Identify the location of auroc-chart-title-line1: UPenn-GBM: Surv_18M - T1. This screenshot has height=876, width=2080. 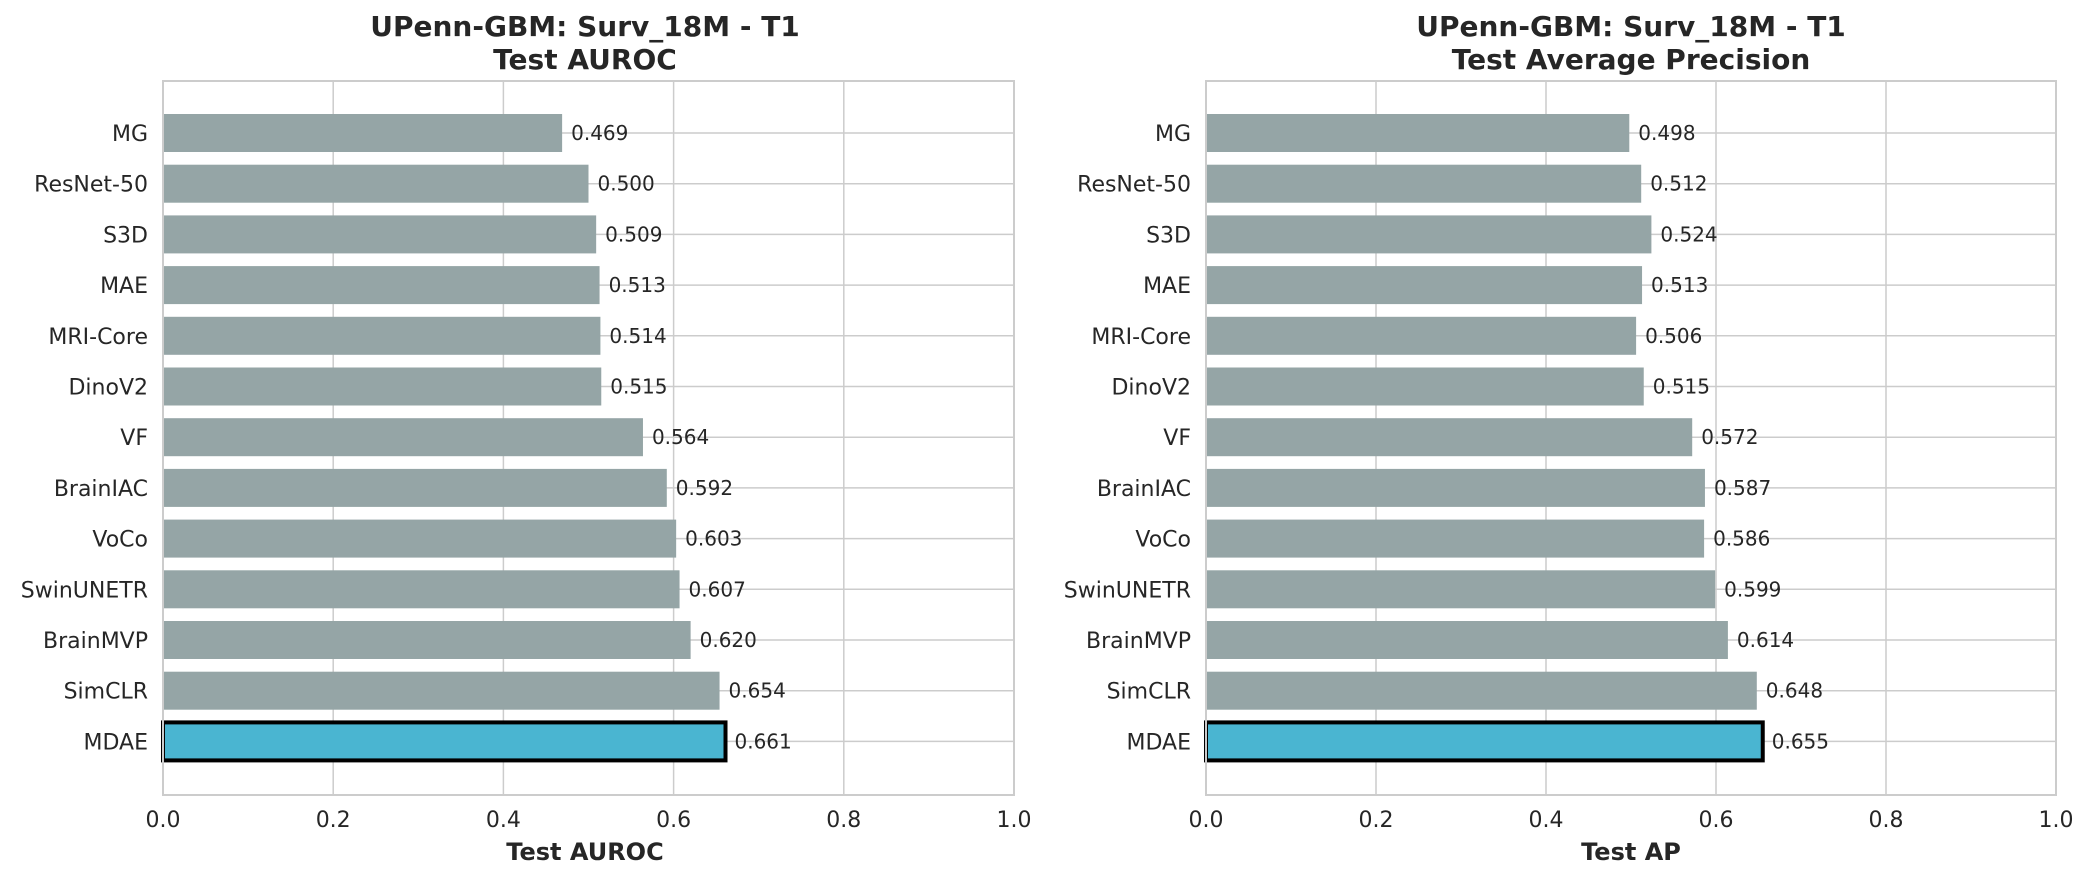
(585, 26).